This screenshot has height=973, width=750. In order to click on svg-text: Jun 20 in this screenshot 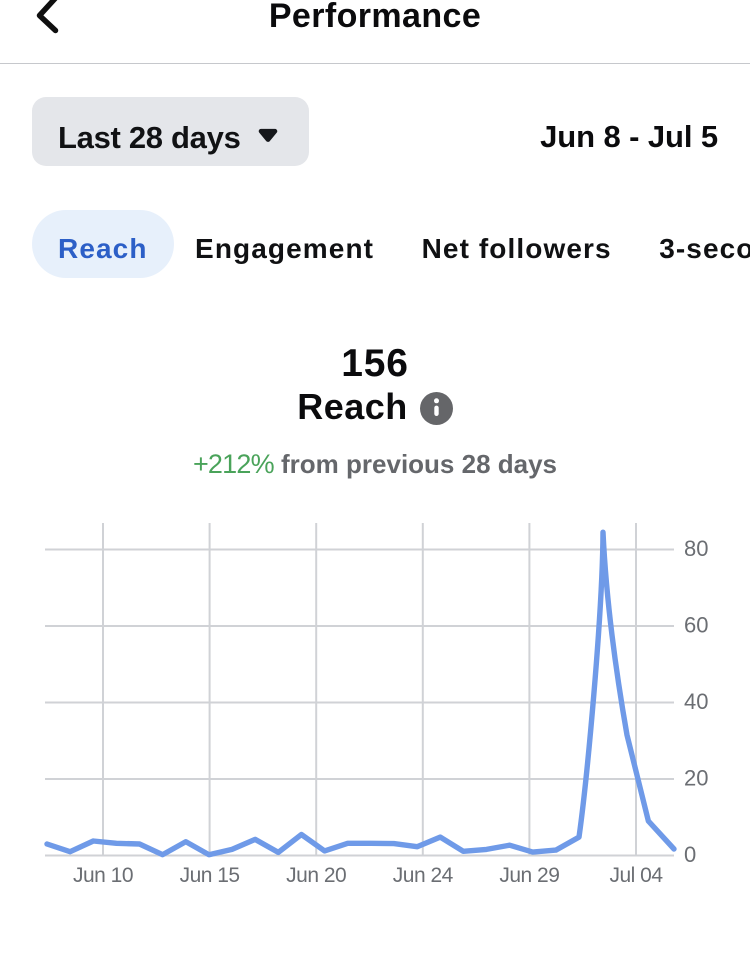, I will do `click(316, 875)`.